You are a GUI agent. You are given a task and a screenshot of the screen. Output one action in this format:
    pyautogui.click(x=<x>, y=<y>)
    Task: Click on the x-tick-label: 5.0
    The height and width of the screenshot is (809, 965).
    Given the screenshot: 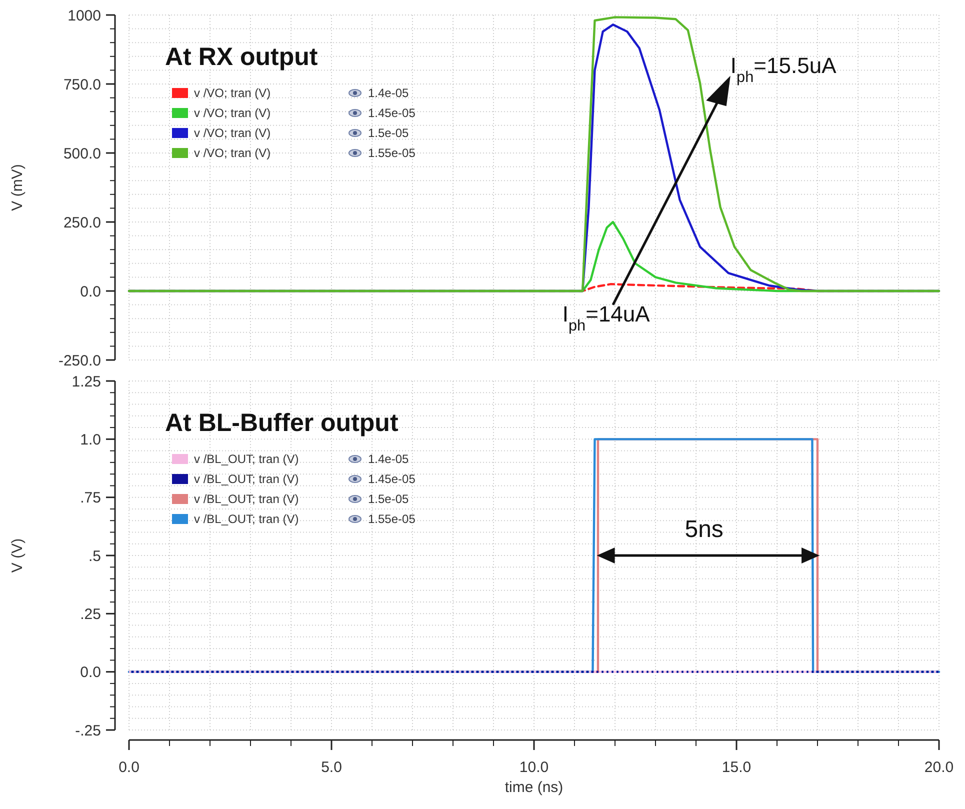 What is the action you would take?
    pyautogui.click(x=331, y=767)
    